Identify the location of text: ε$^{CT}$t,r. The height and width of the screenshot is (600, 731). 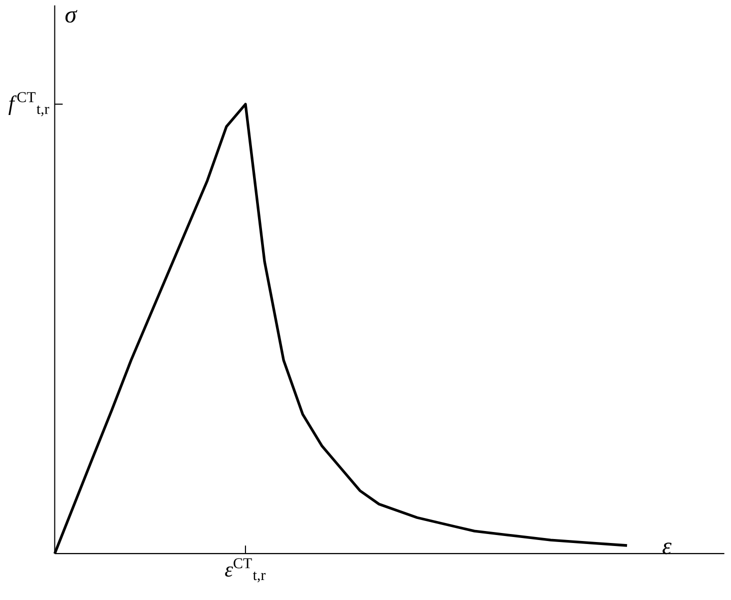
(245, 570).